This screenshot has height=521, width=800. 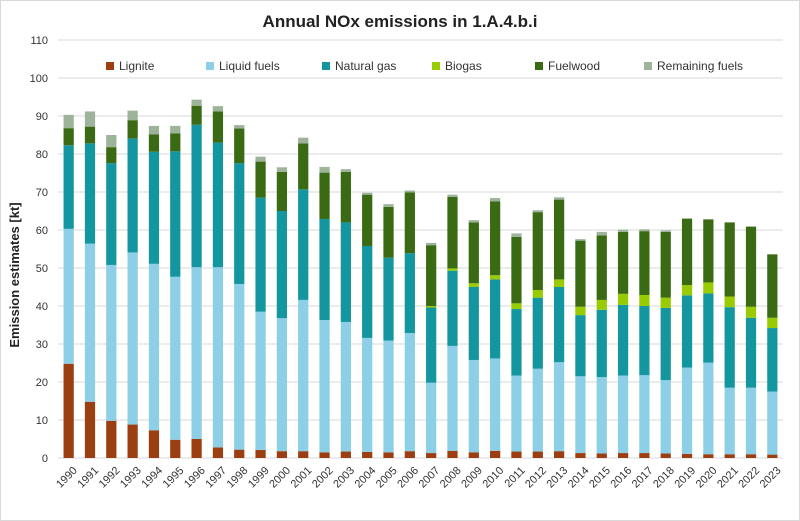 I want to click on bar-natural-gas-2017, so click(x=644, y=341).